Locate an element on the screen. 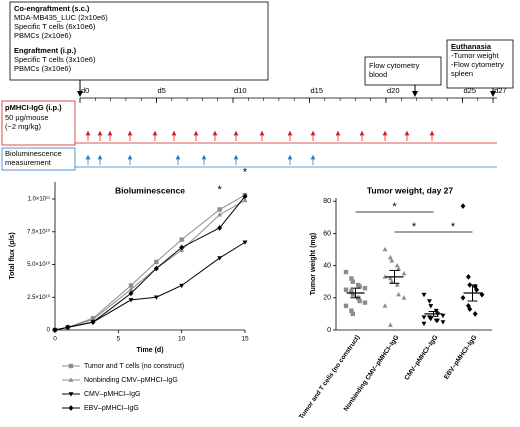 This screenshot has width=520, height=427. x-tick-label: 10 is located at coordinates (182, 339).